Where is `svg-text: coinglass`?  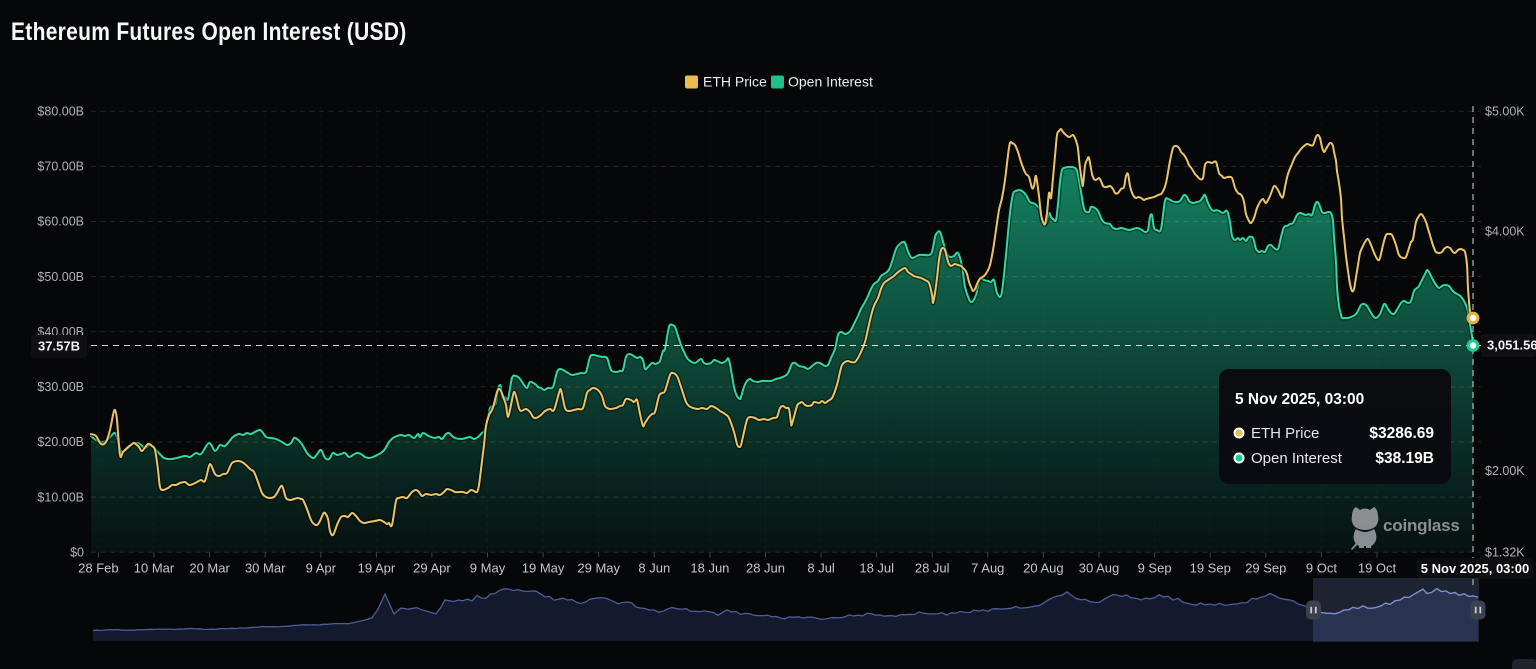 svg-text: coinglass is located at coordinates (1421, 525).